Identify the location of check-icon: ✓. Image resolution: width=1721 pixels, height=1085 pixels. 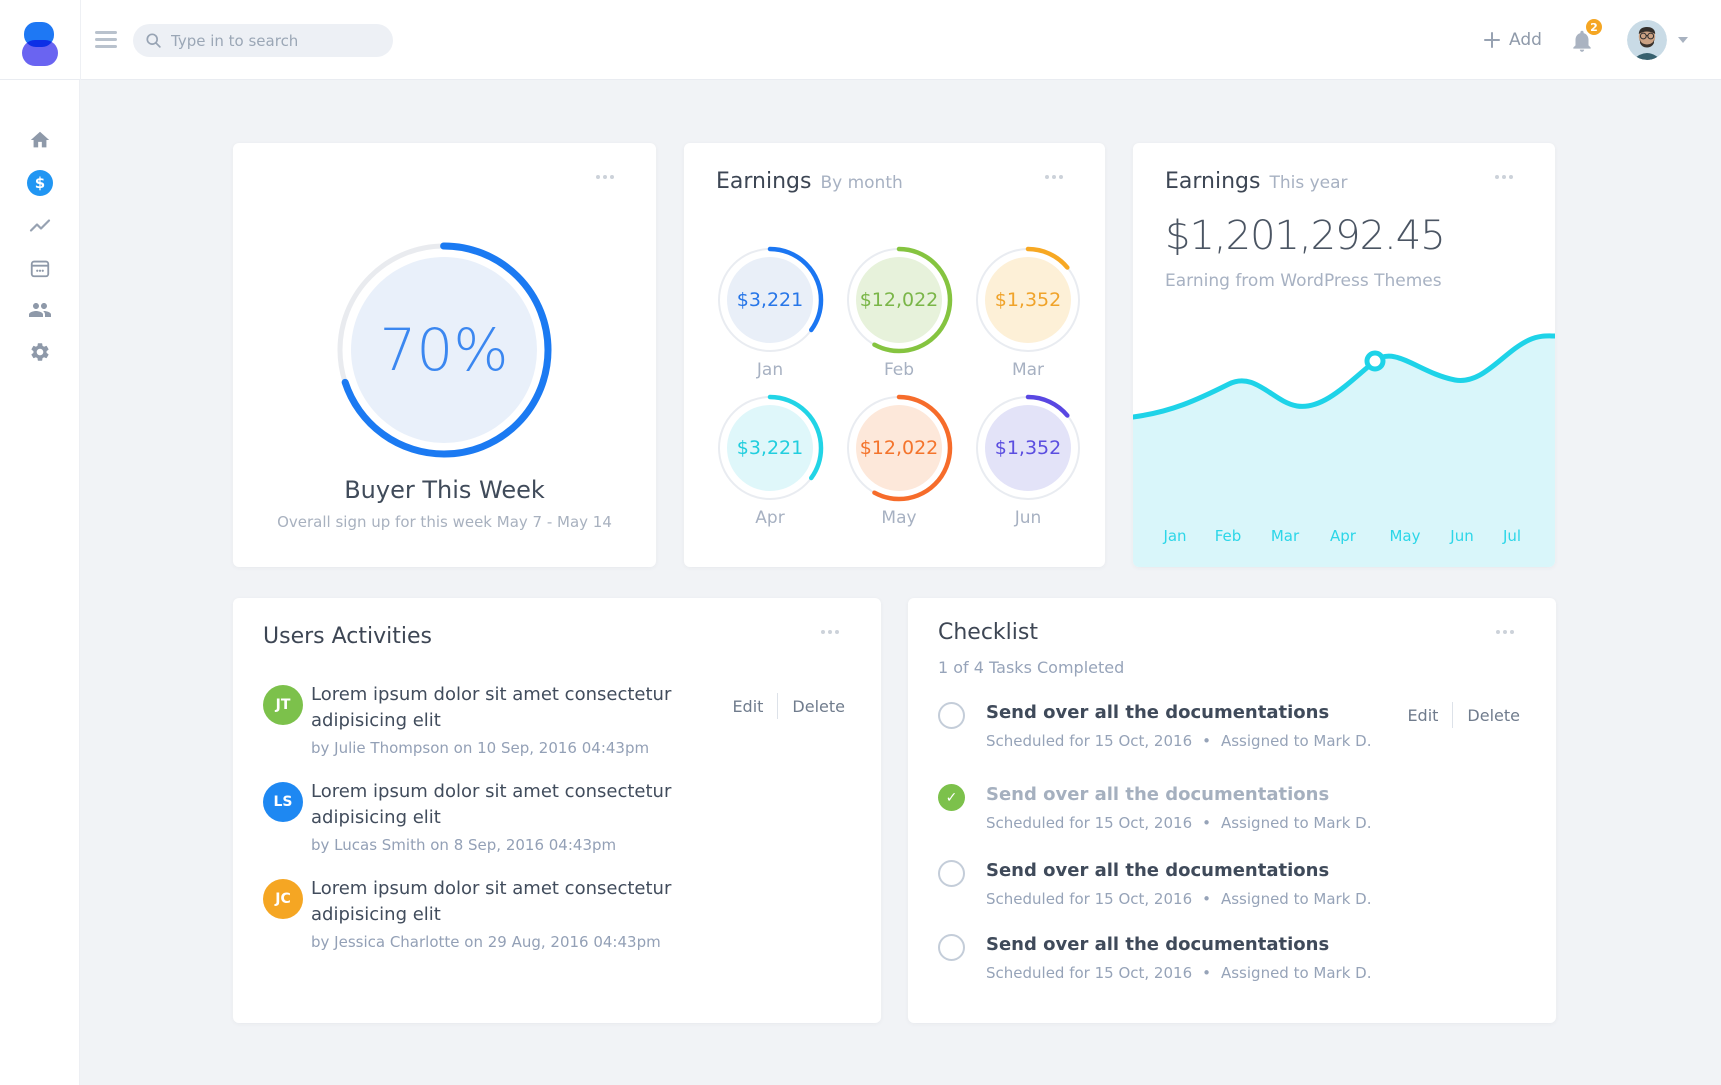
(951, 797).